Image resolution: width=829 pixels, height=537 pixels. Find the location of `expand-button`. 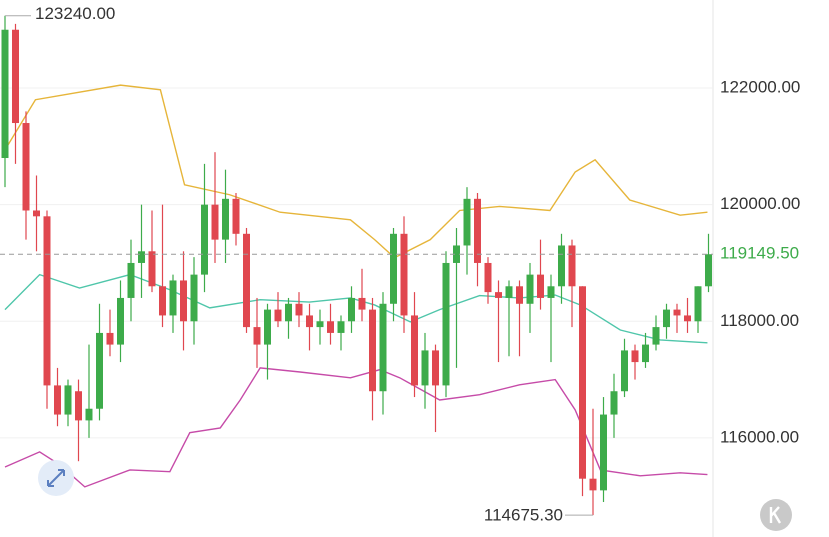

expand-button is located at coordinates (56, 478).